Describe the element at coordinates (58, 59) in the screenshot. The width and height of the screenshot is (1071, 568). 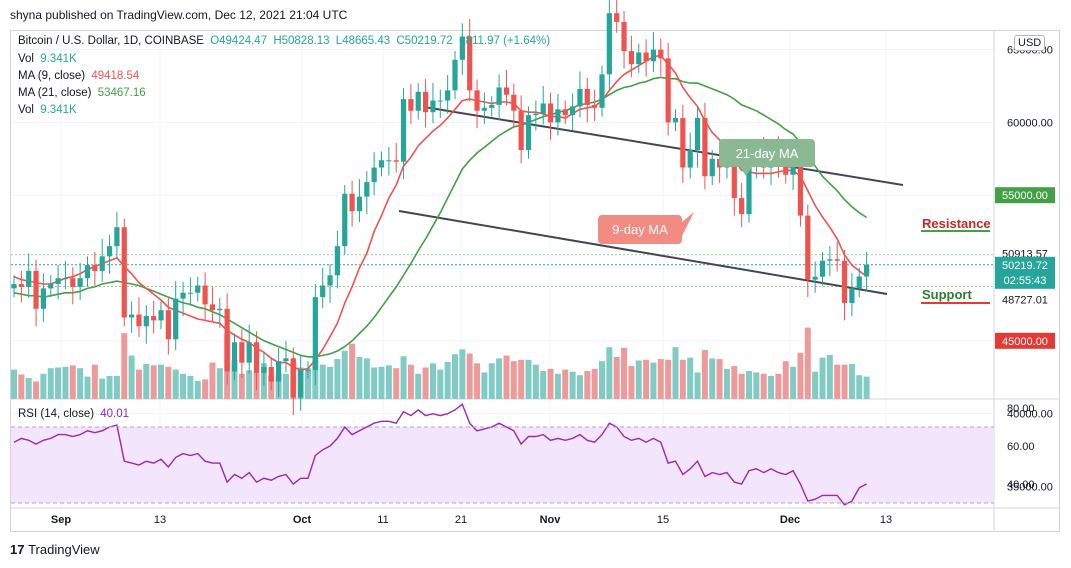
I see `legend-vol1-value: 9.341K` at that location.